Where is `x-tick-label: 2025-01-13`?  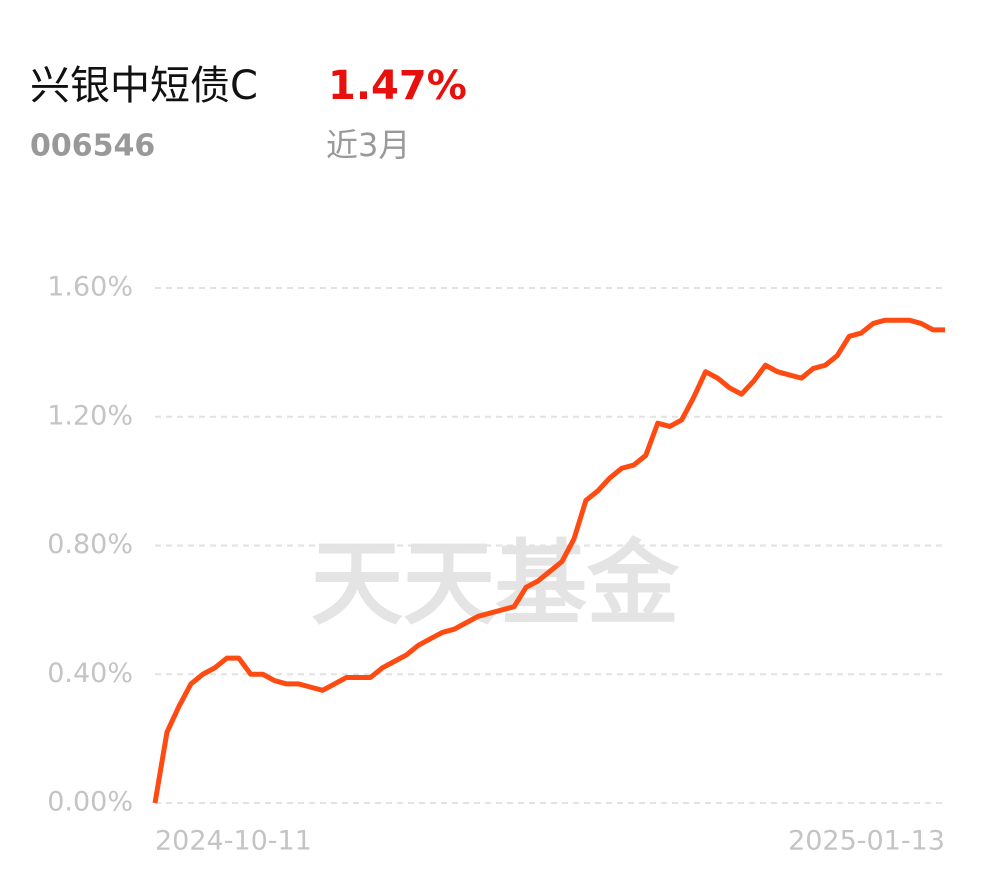 x-tick-label: 2025-01-13 is located at coordinates (866, 841).